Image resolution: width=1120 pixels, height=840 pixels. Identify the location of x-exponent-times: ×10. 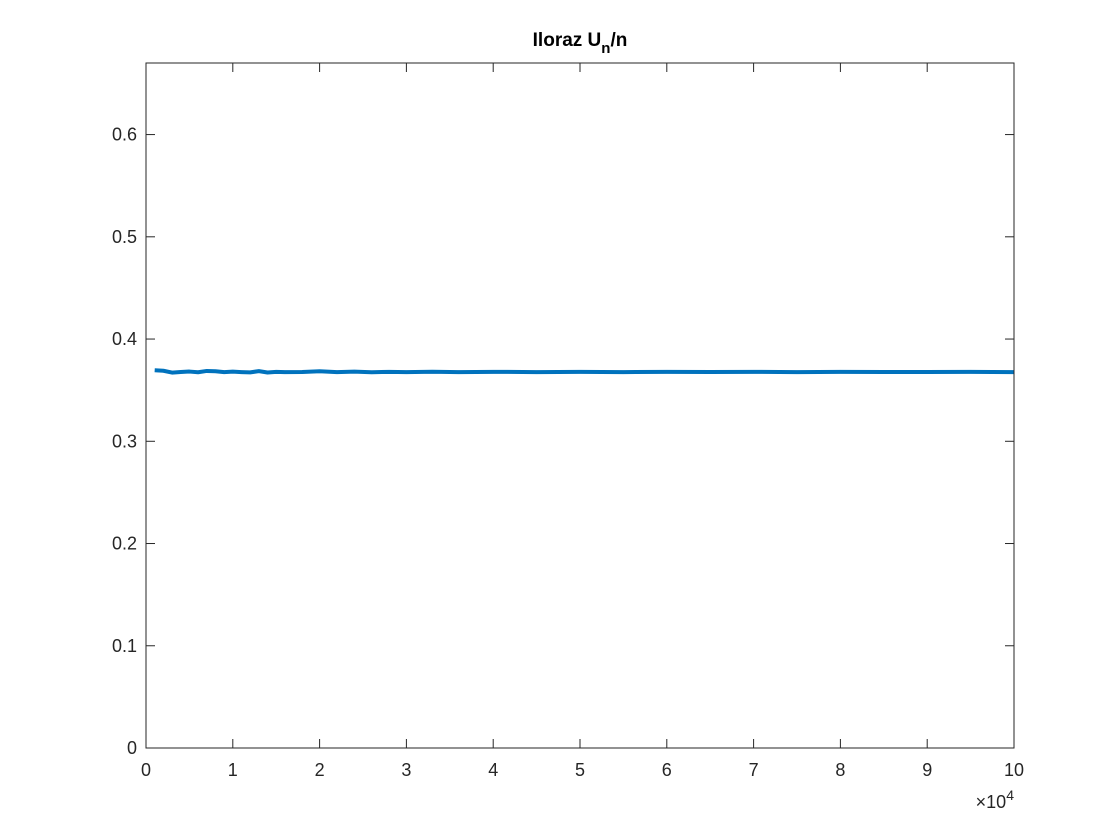
(991, 802).